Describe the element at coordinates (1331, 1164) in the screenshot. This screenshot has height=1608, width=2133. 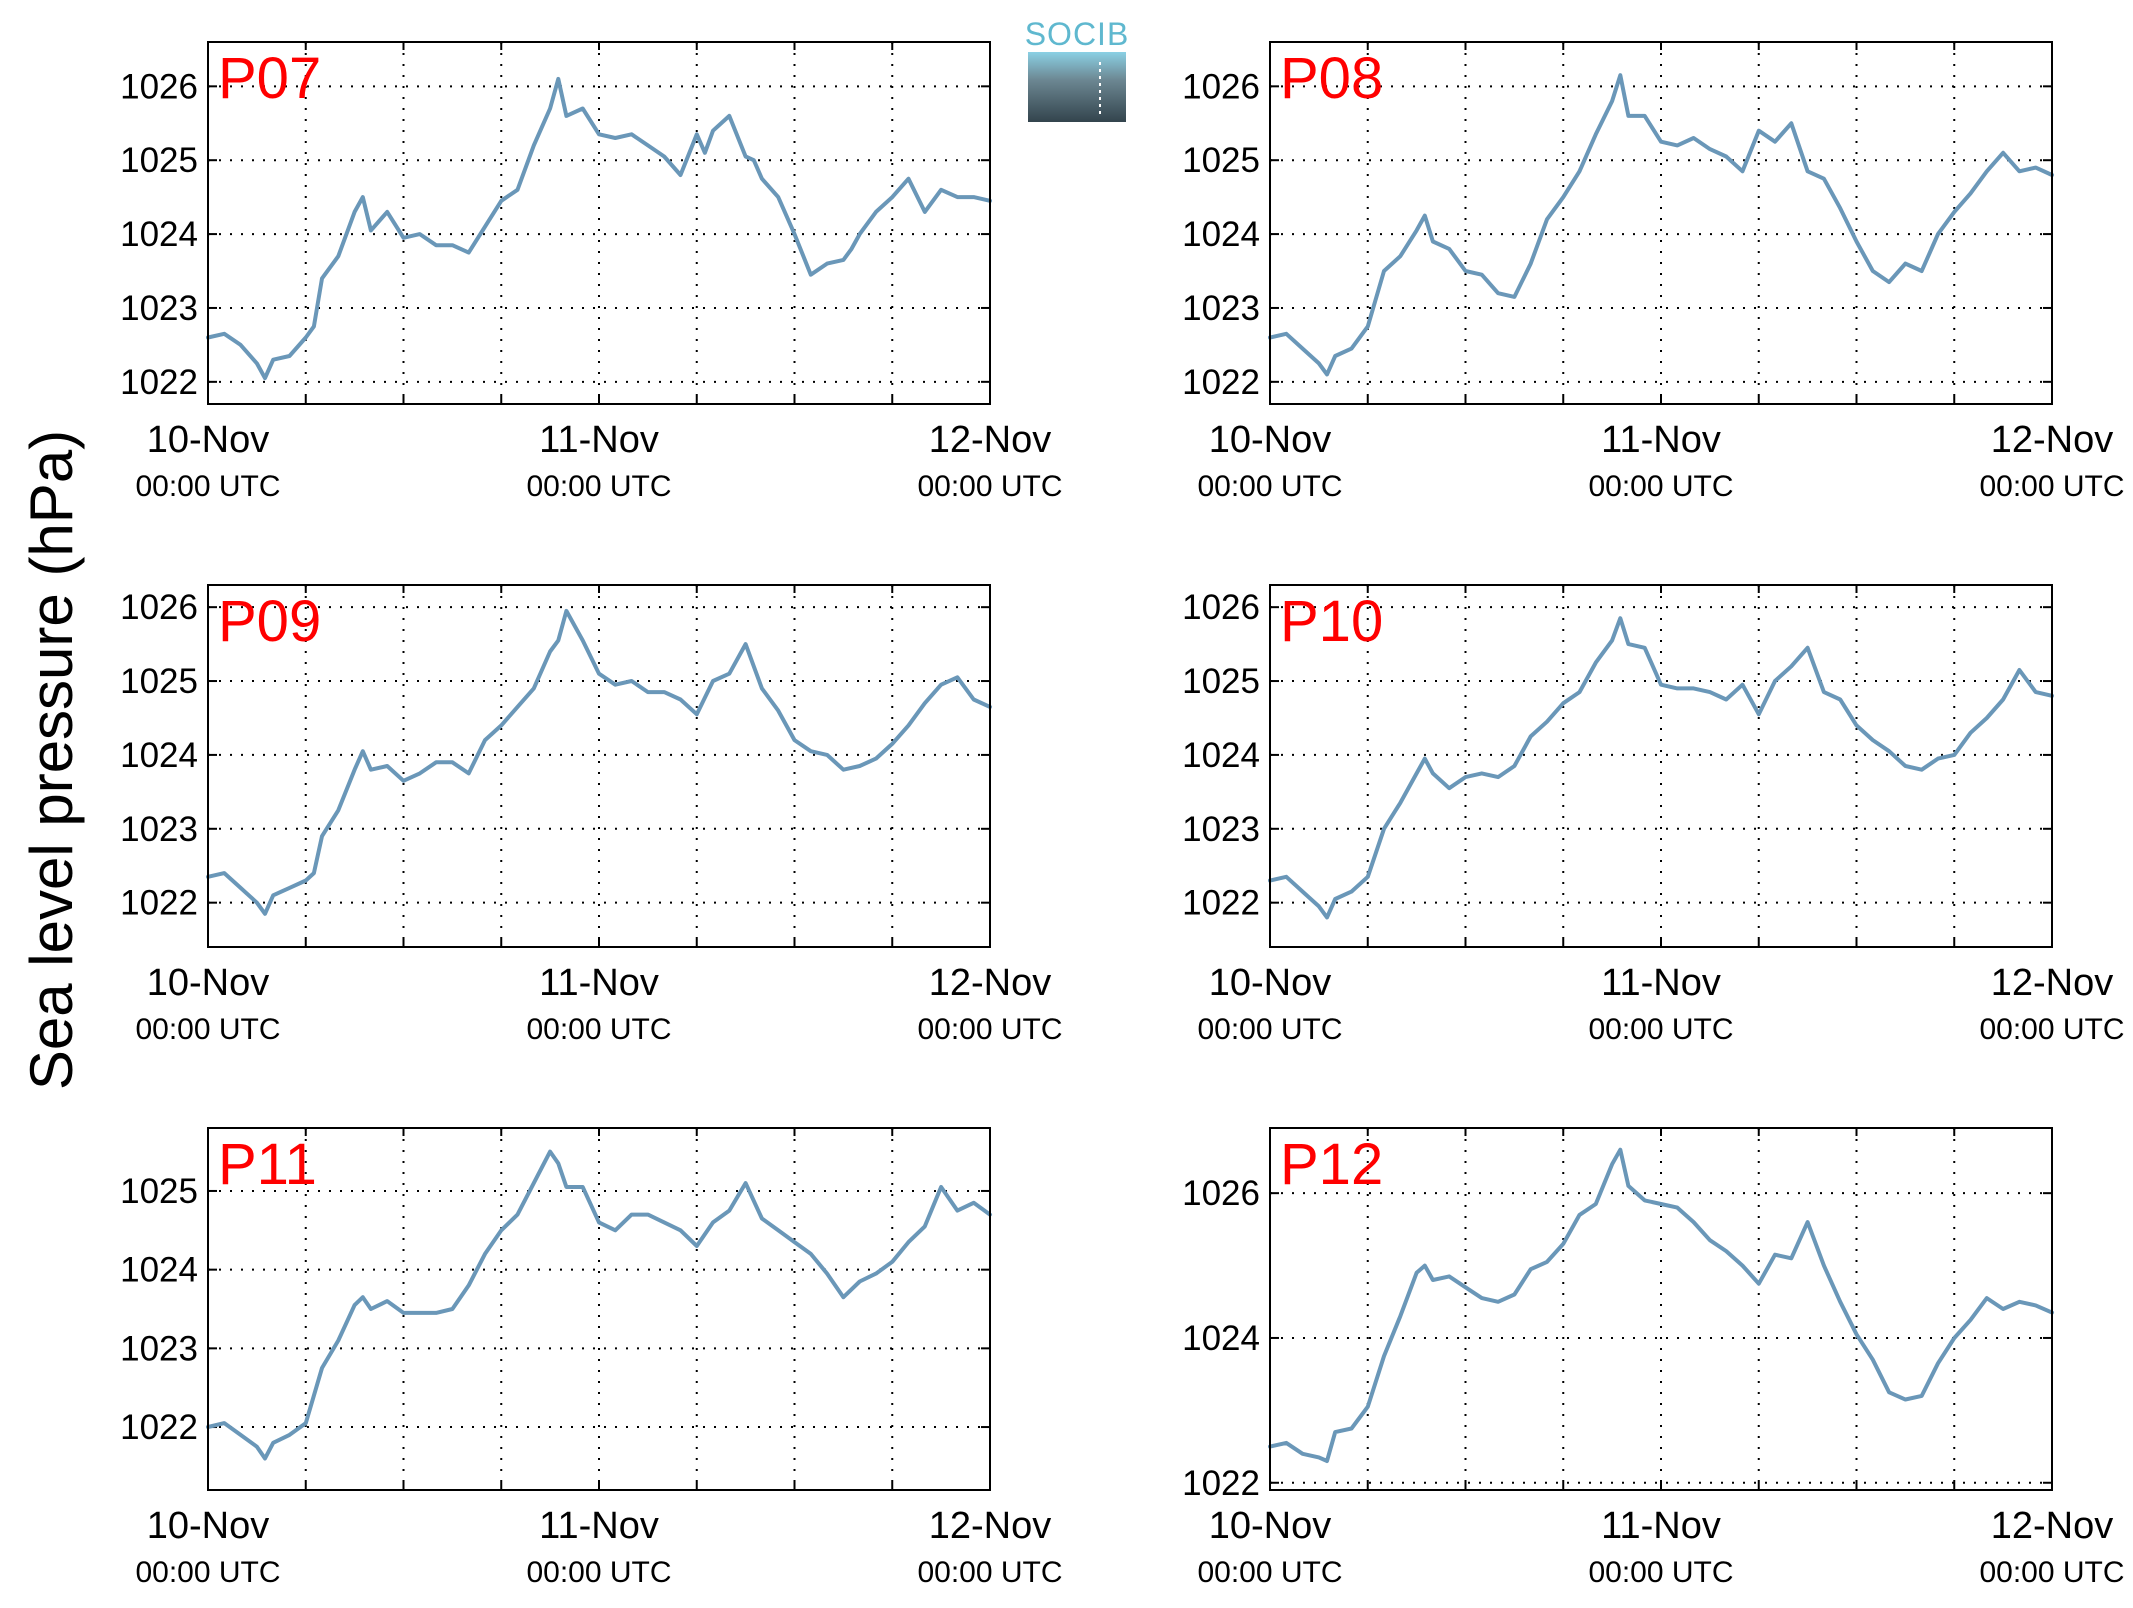
I see `panel-label: P12` at that location.